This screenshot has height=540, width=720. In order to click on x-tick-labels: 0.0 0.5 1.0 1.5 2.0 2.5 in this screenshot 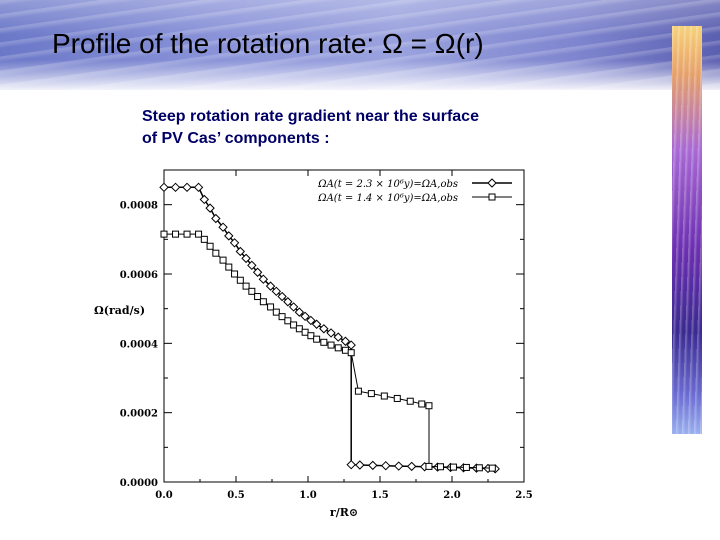, I will do `click(343, 495)`.